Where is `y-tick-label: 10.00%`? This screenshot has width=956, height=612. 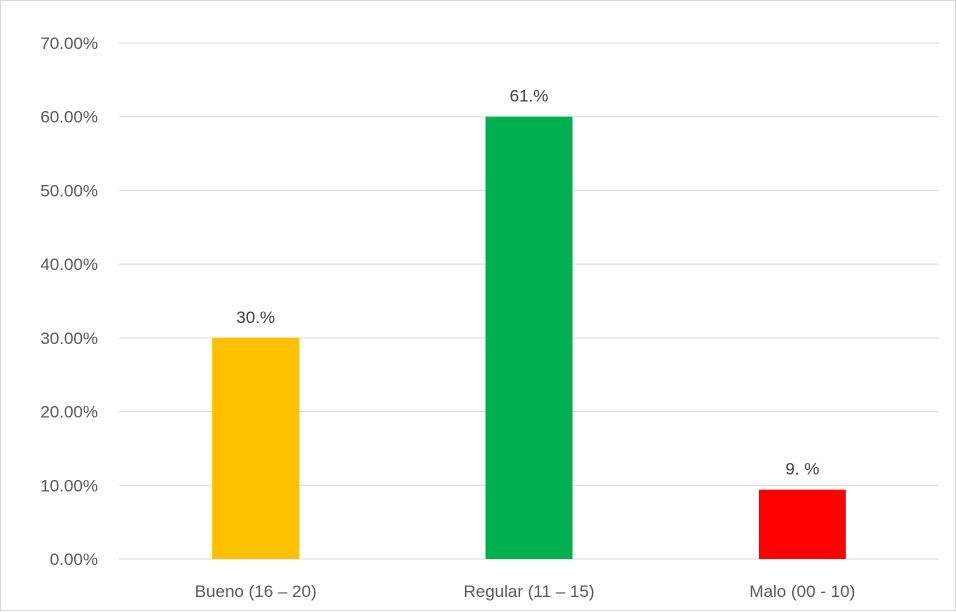
y-tick-label: 10.00% is located at coordinates (69, 485).